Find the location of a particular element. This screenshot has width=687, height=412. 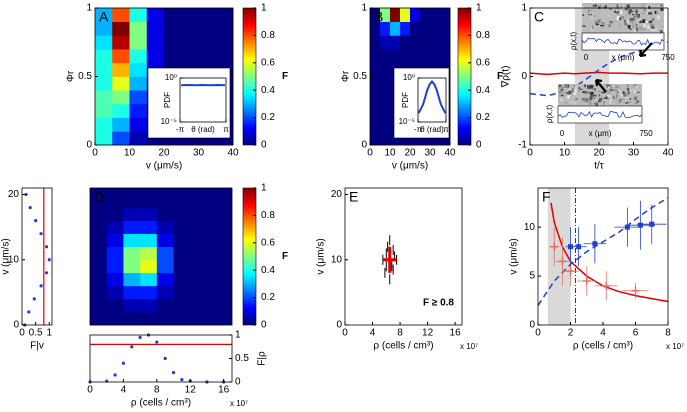

colorbar-tick-label: 0.4 is located at coordinates (268, 270).